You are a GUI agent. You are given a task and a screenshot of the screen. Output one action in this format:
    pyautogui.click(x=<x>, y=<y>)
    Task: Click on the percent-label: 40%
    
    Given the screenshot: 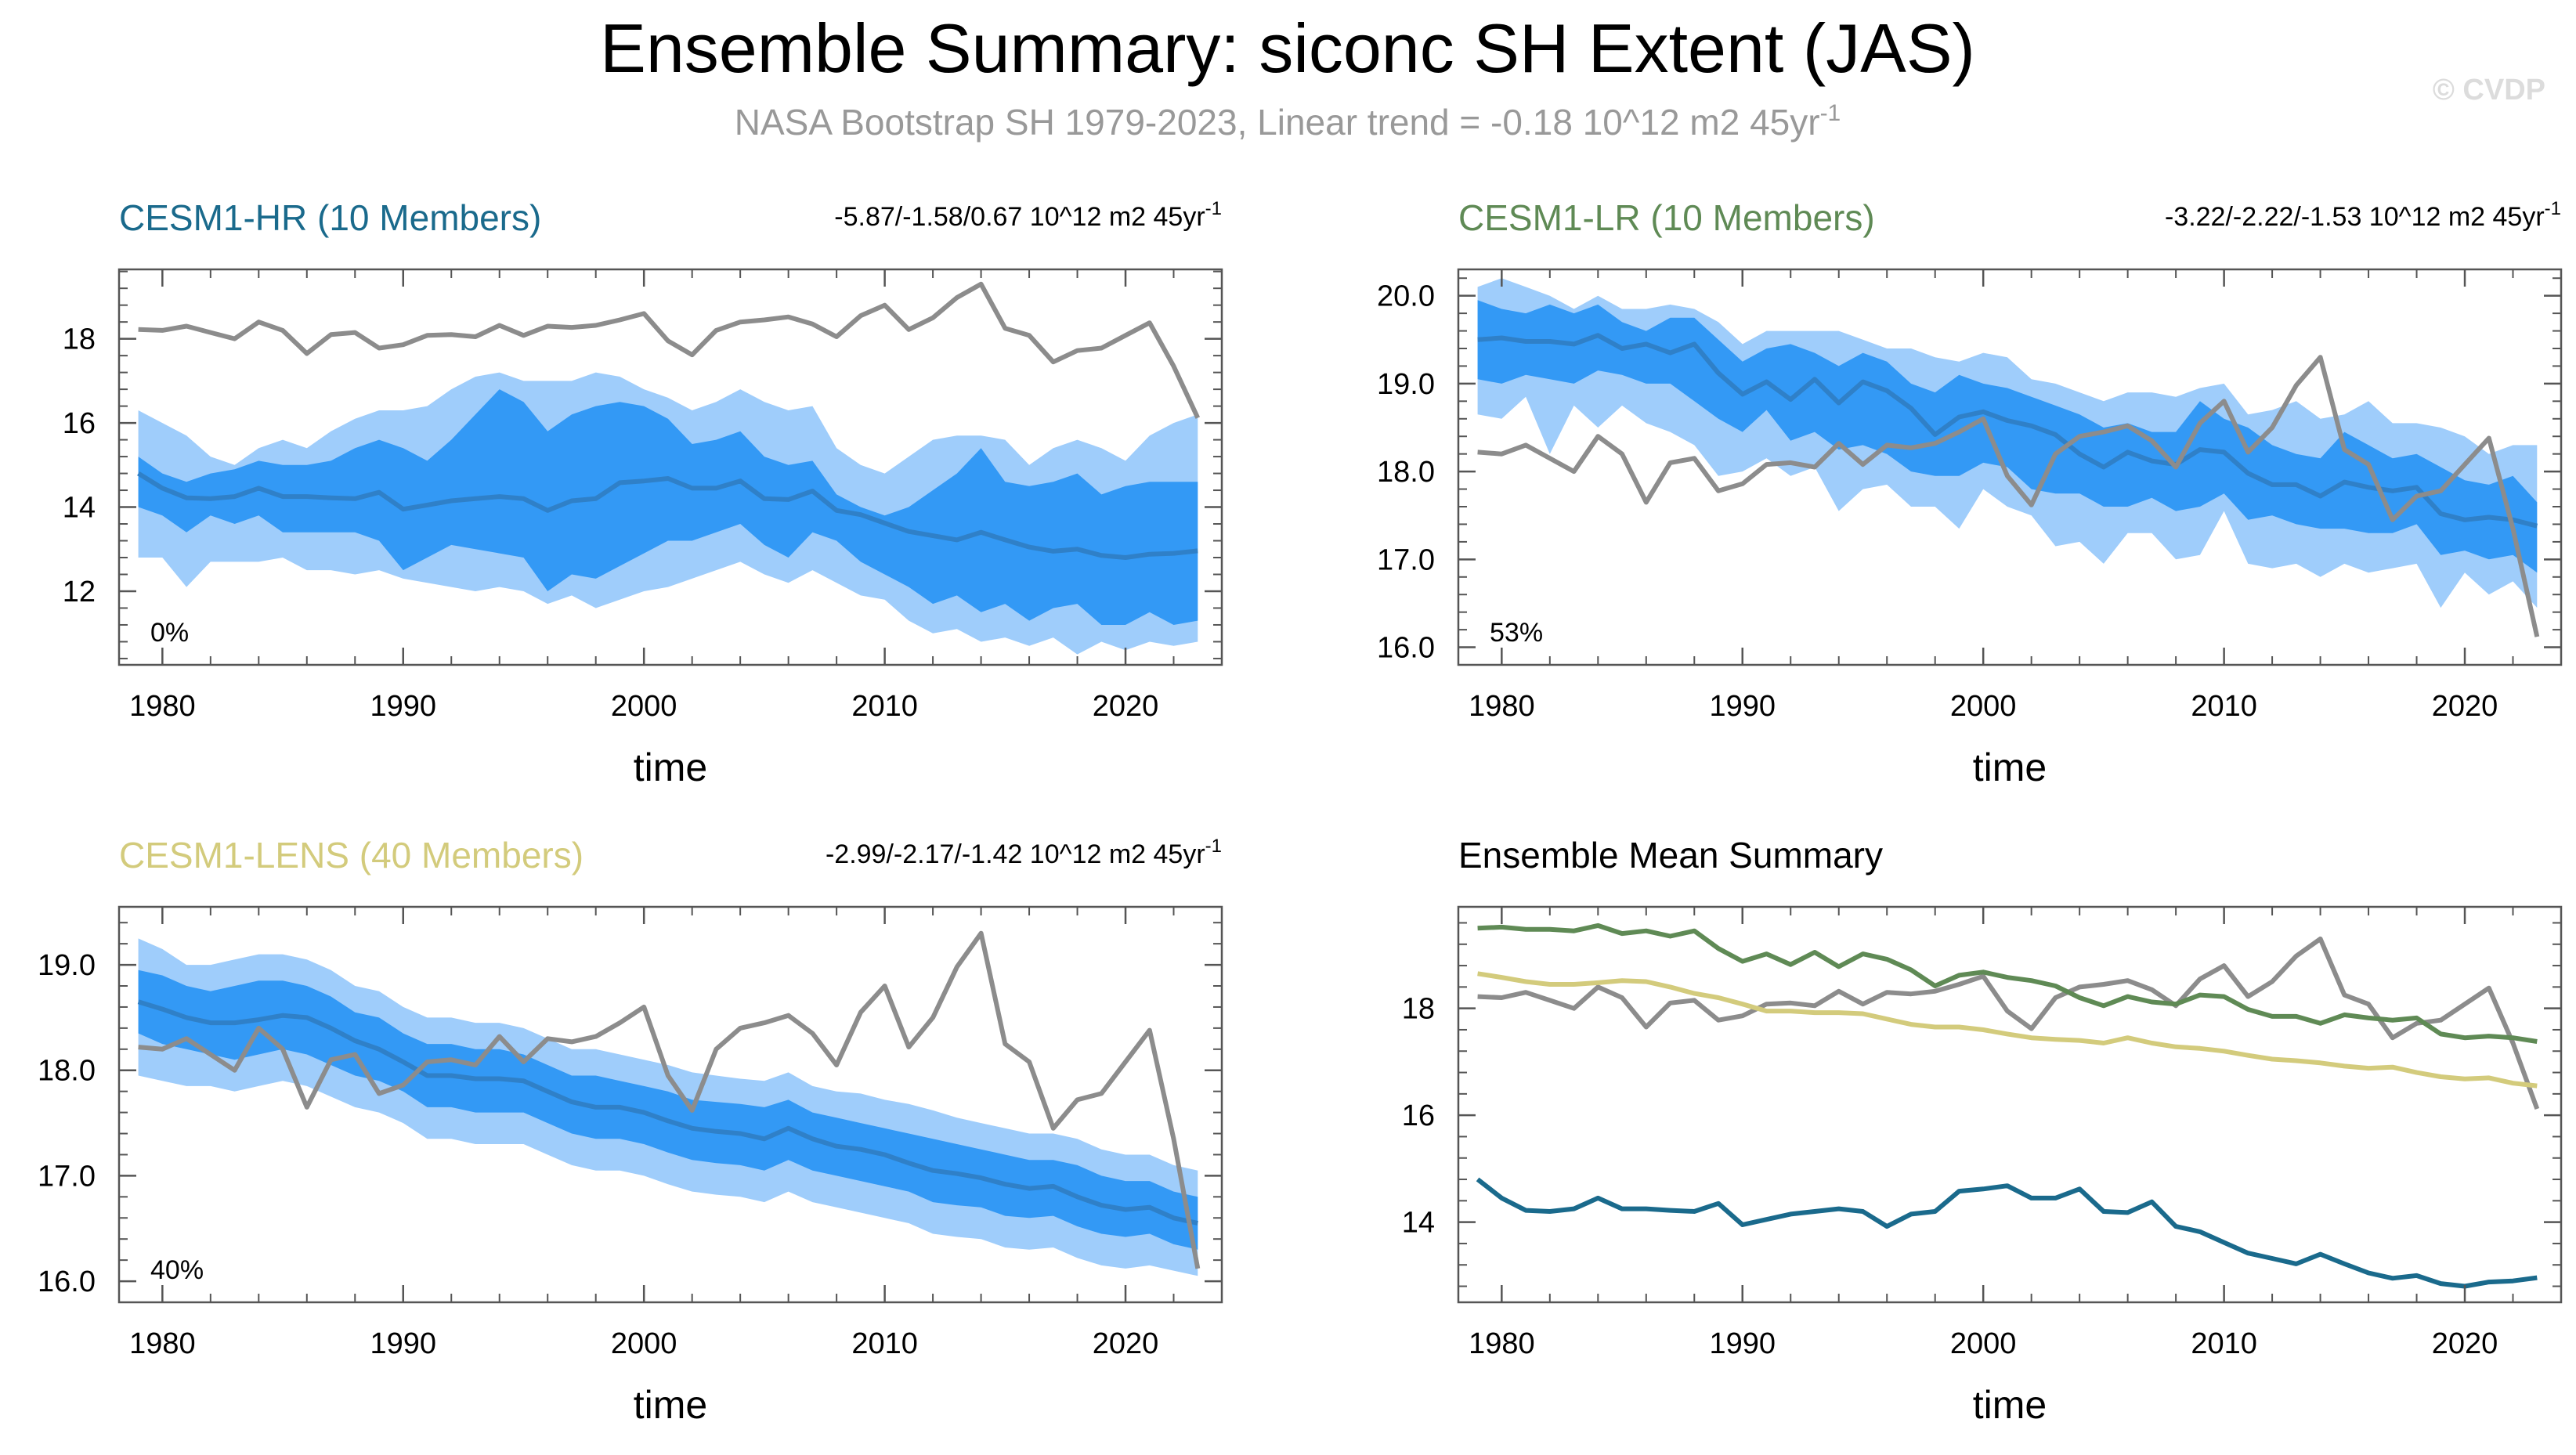 What is the action you would take?
    pyautogui.click(x=177, y=1270)
    